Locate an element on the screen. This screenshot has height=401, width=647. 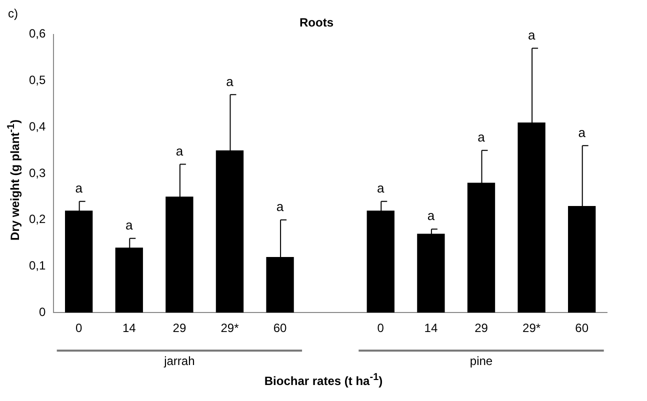
y-tick-label: 0,4 is located at coordinates (37, 126).